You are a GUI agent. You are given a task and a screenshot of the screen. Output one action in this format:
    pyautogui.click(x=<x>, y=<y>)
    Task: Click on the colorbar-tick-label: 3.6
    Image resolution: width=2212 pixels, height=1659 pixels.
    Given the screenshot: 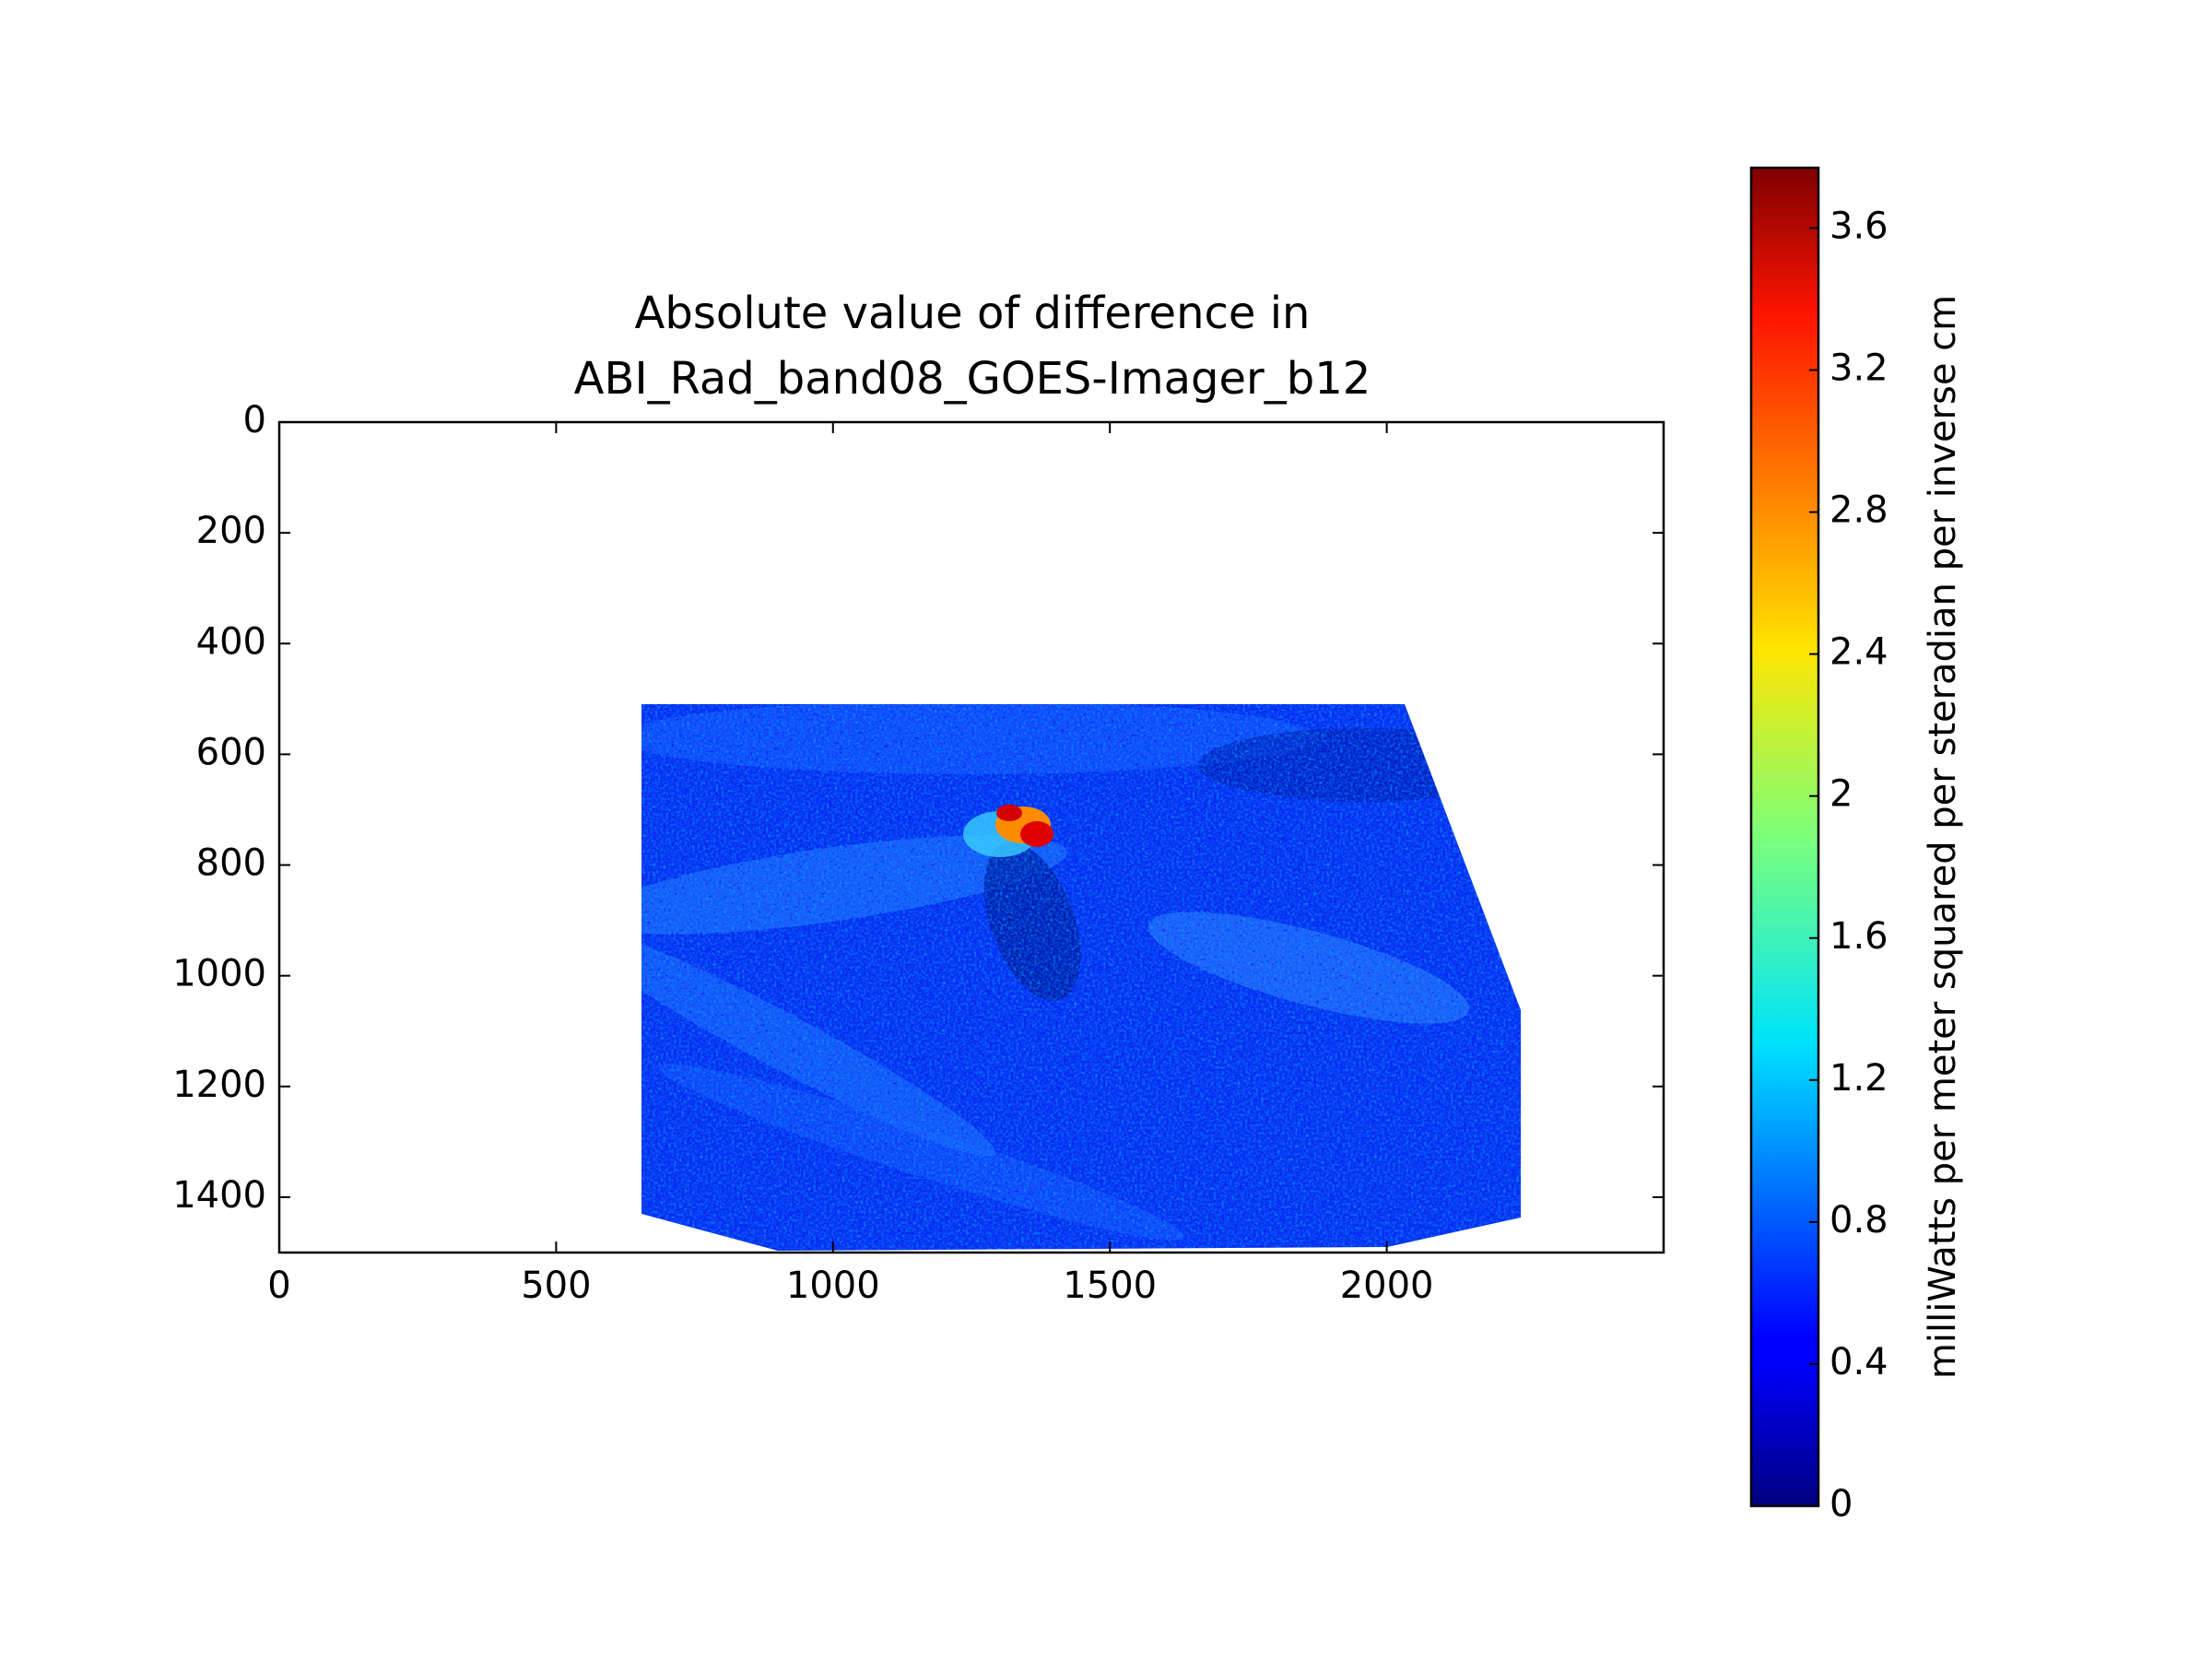 What is the action you would take?
    pyautogui.click(x=1859, y=226)
    